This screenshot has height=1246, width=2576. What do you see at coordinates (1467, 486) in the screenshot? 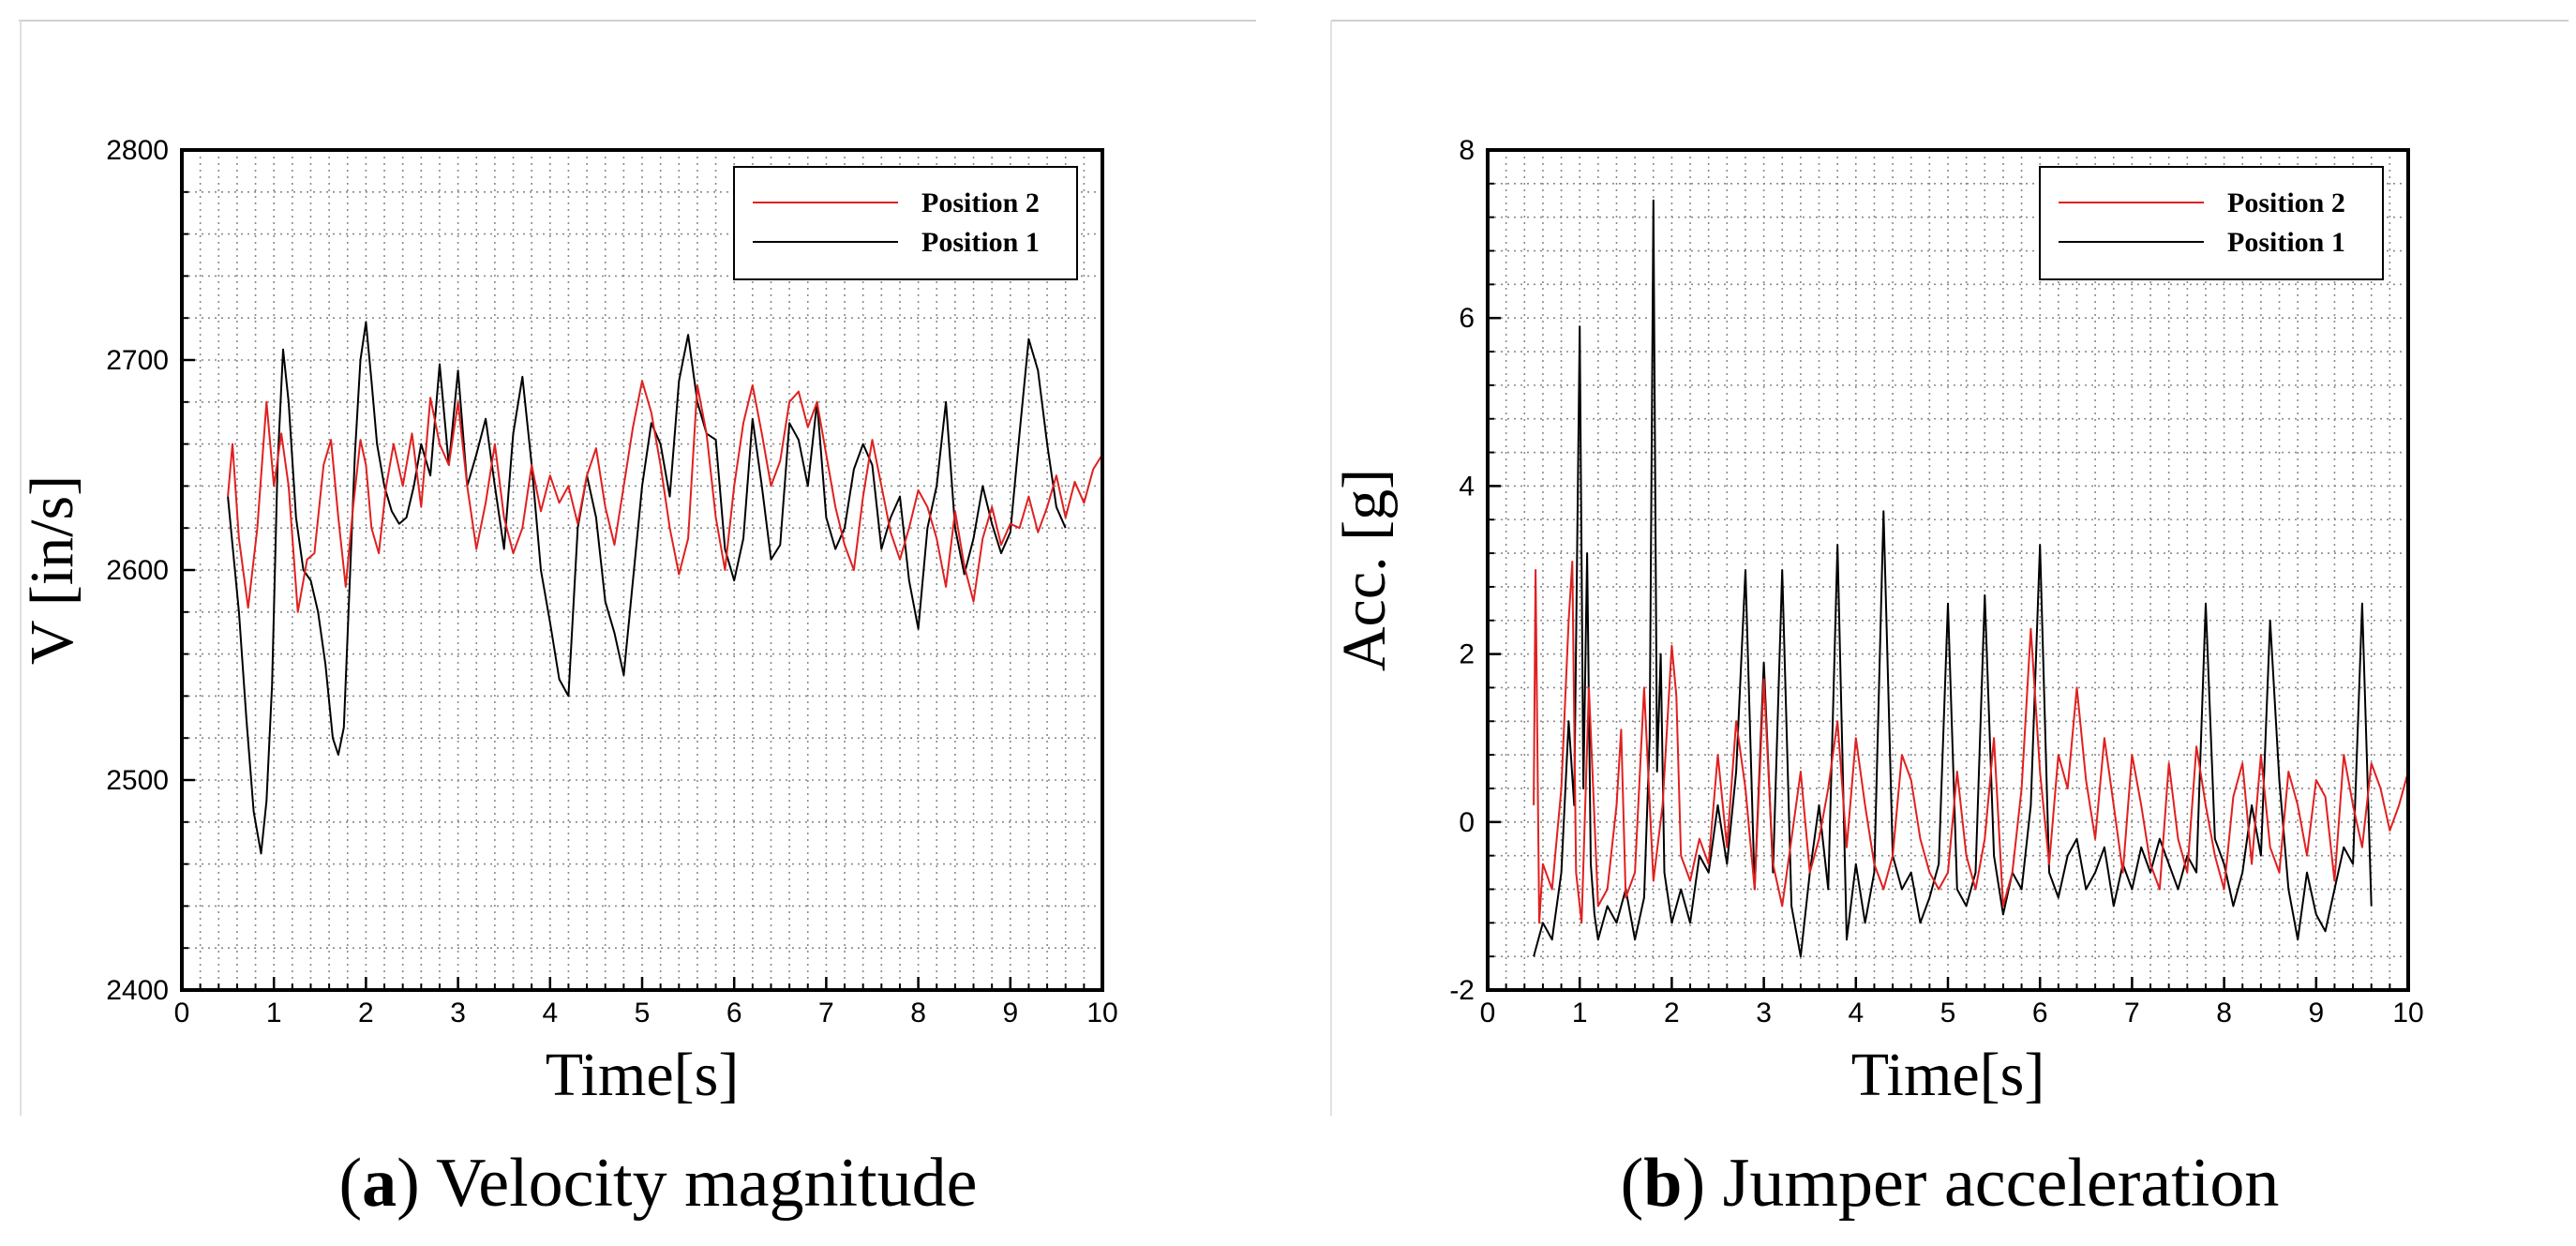
I see `y-tick-label: 4` at bounding box center [1467, 486].